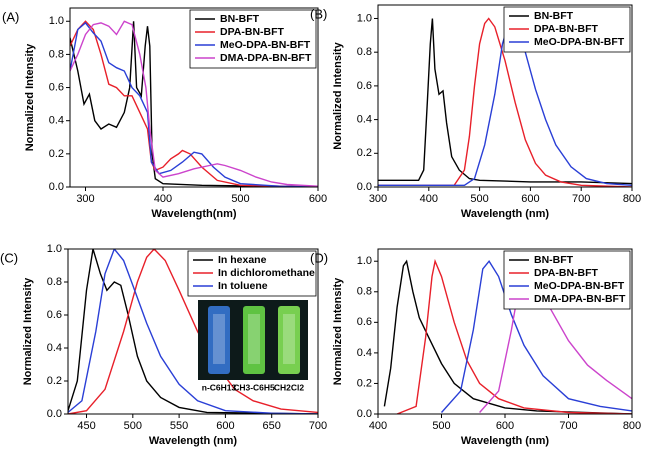  I want to click on inset-label: CH3-C6H5, so click(254, 387).